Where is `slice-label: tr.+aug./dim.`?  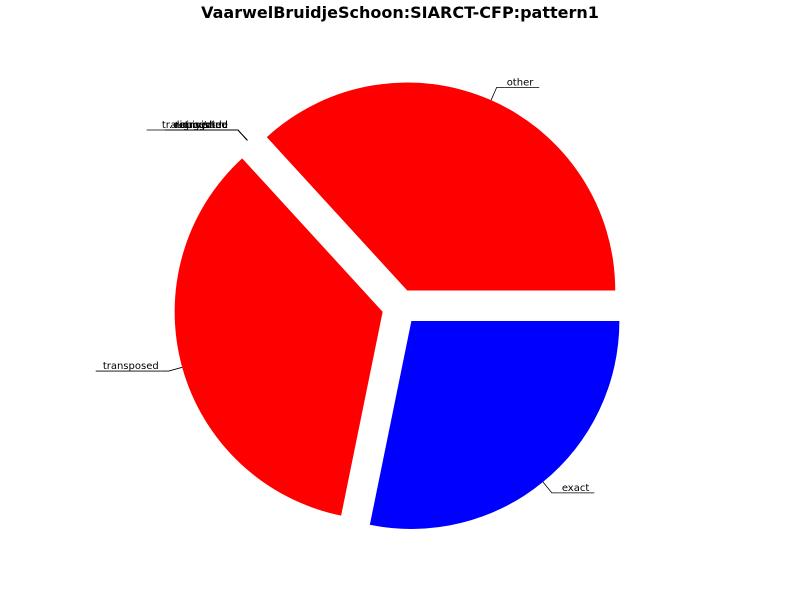 slice-label: tr.+aug./dim. is located at coordinates (195, 125).